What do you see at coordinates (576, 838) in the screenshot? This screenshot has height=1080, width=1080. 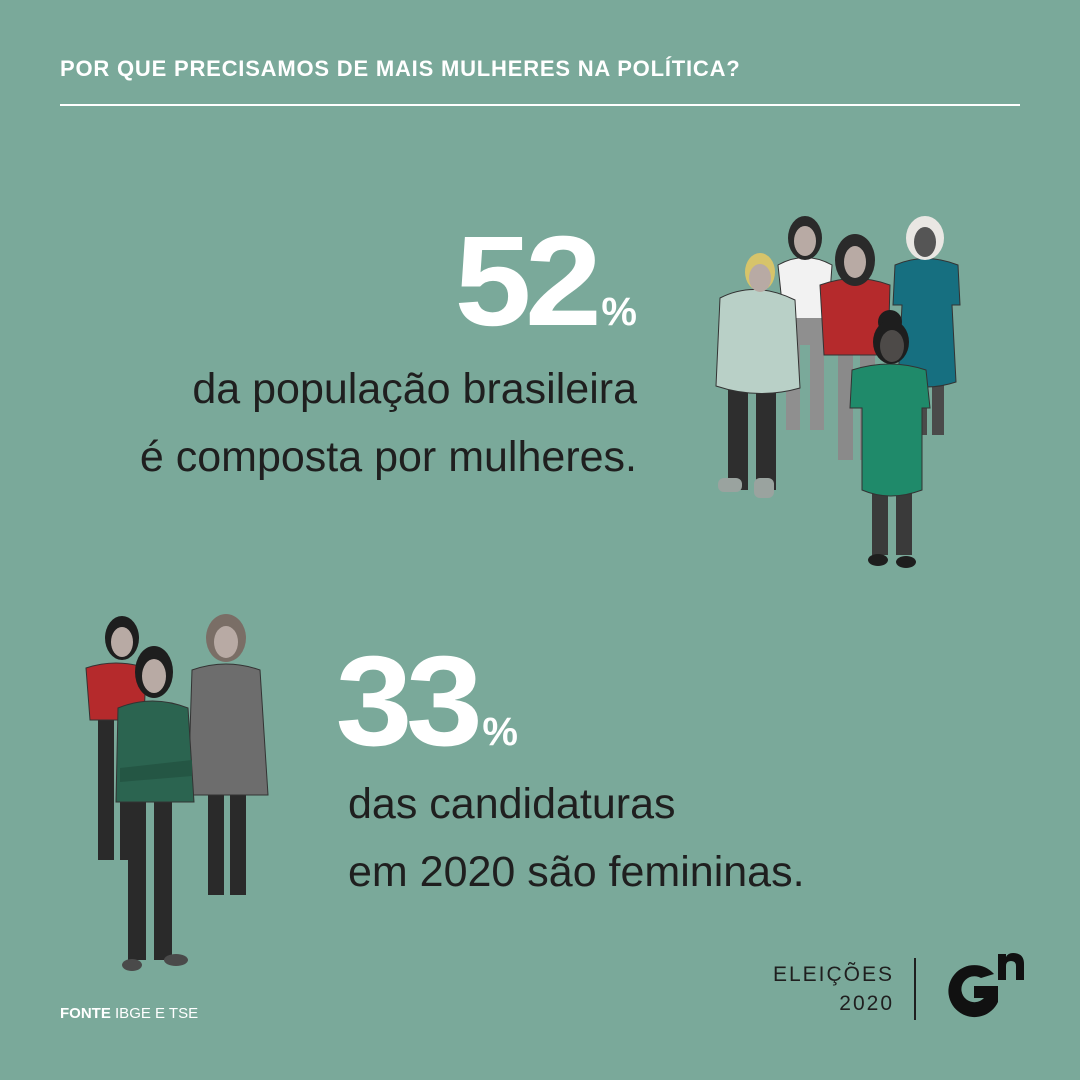 I see `stat-description-female-candidacies: das candidaturas em 2020 são femininas.` at bounding box center [576, 838].